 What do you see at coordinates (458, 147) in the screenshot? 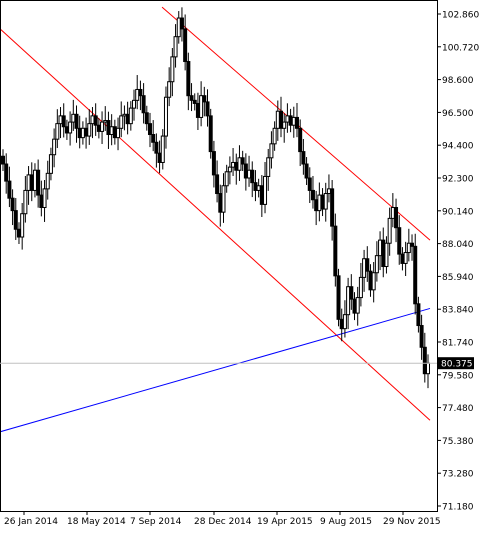
I see `price-tick-label: 94.400` at bounding box center [458, 147].